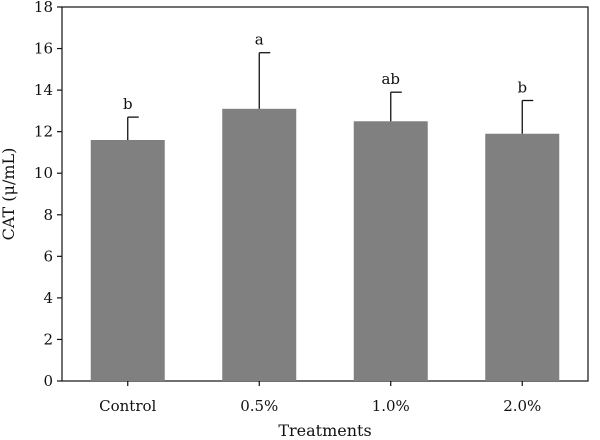 The height and width of the screenshot is (440, 600). I want to click on y-tick-label: 18, so click(43, 8).